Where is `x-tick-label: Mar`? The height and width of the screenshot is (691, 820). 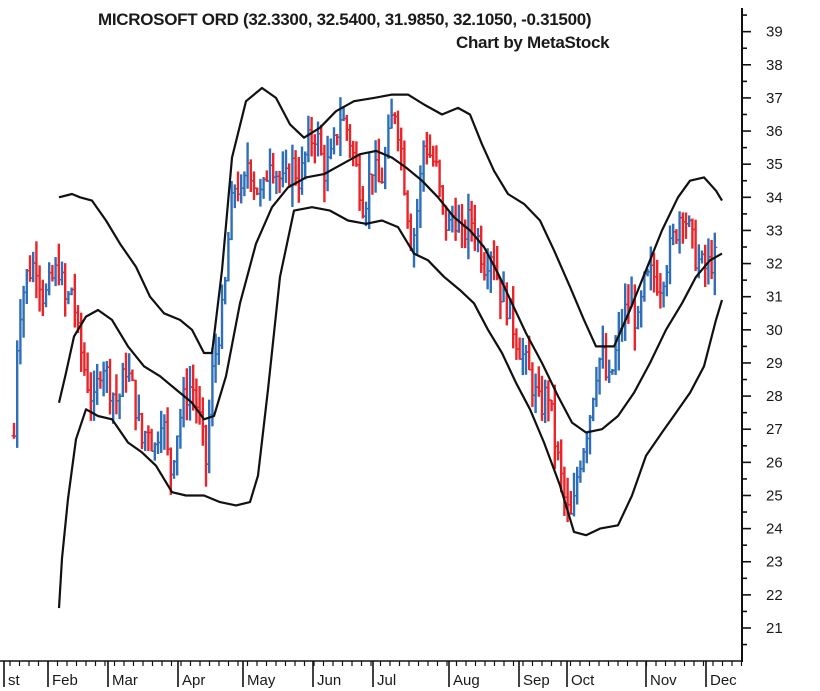 x-tick-label: Mar is located at coordinates (125, 680).